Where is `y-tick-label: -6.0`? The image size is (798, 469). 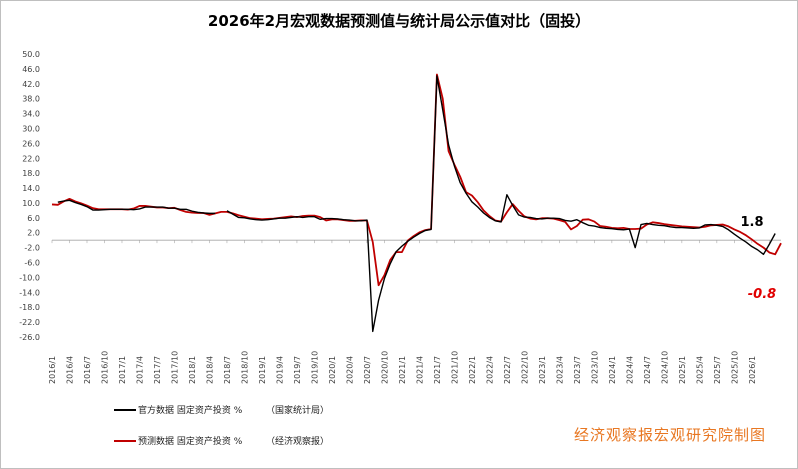 y-tick-label: -6.0 is located at coordinates (32, 263).